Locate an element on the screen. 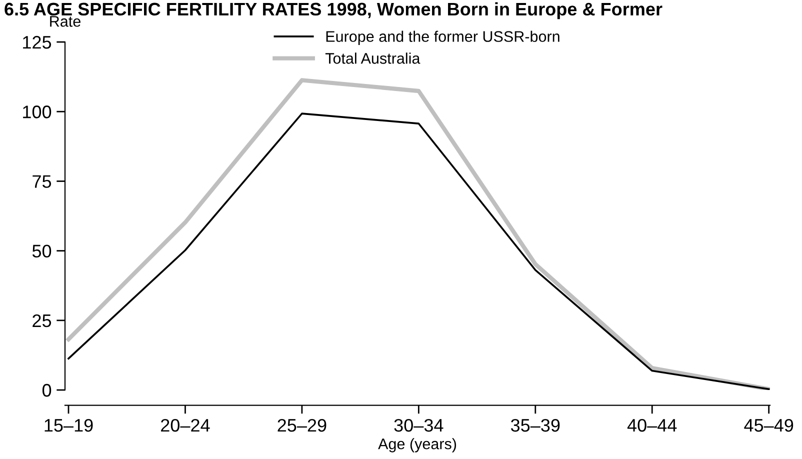 The height and width of the screenshot is (459, 802). x-tick-label: 30–34 is located at coordinates (419, 425).